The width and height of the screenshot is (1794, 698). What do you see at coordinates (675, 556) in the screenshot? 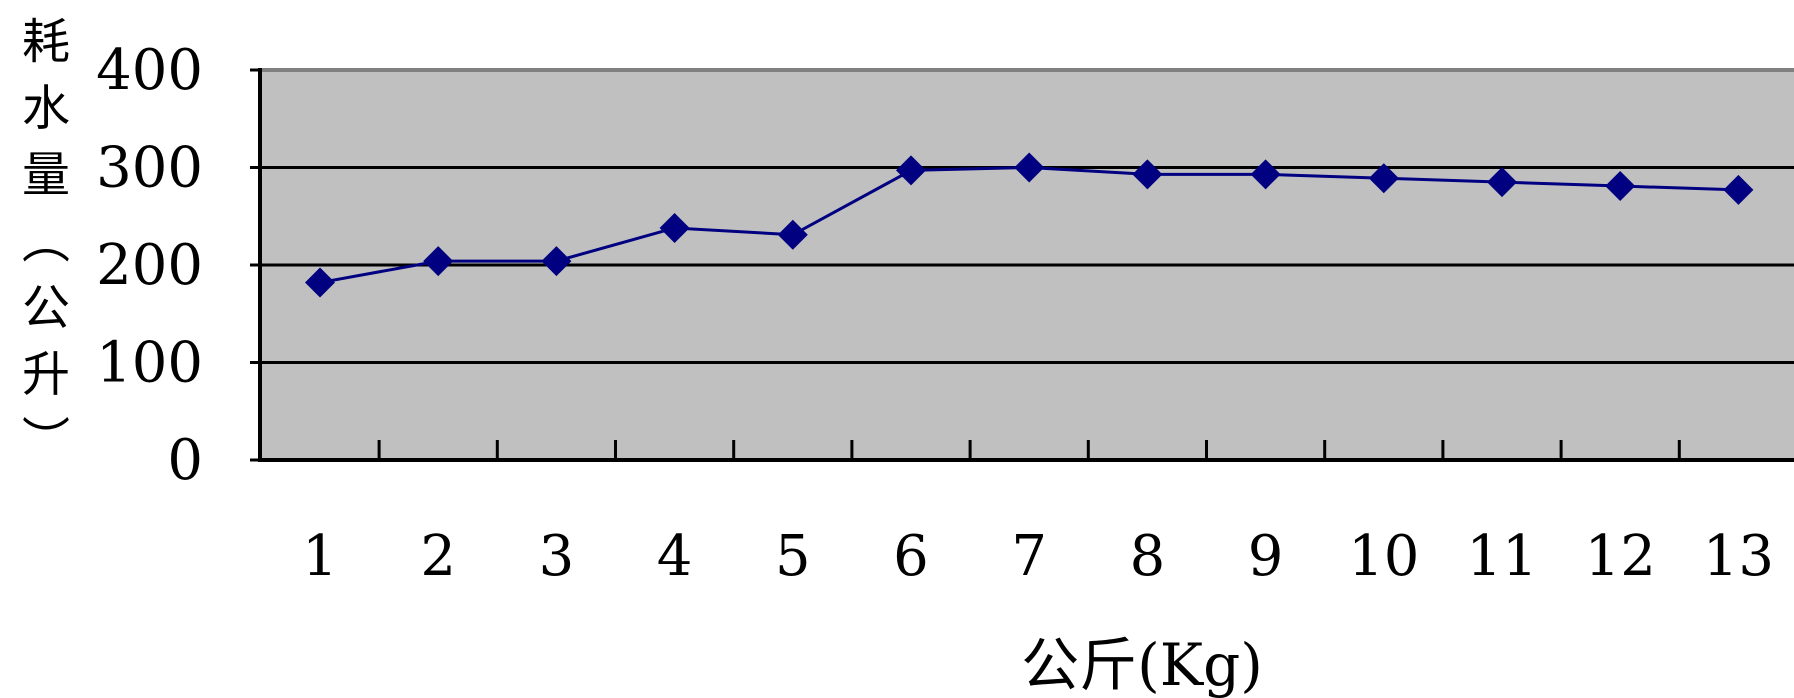
I see `x-tick-label-4: 4` at bounding box center [675, 556].